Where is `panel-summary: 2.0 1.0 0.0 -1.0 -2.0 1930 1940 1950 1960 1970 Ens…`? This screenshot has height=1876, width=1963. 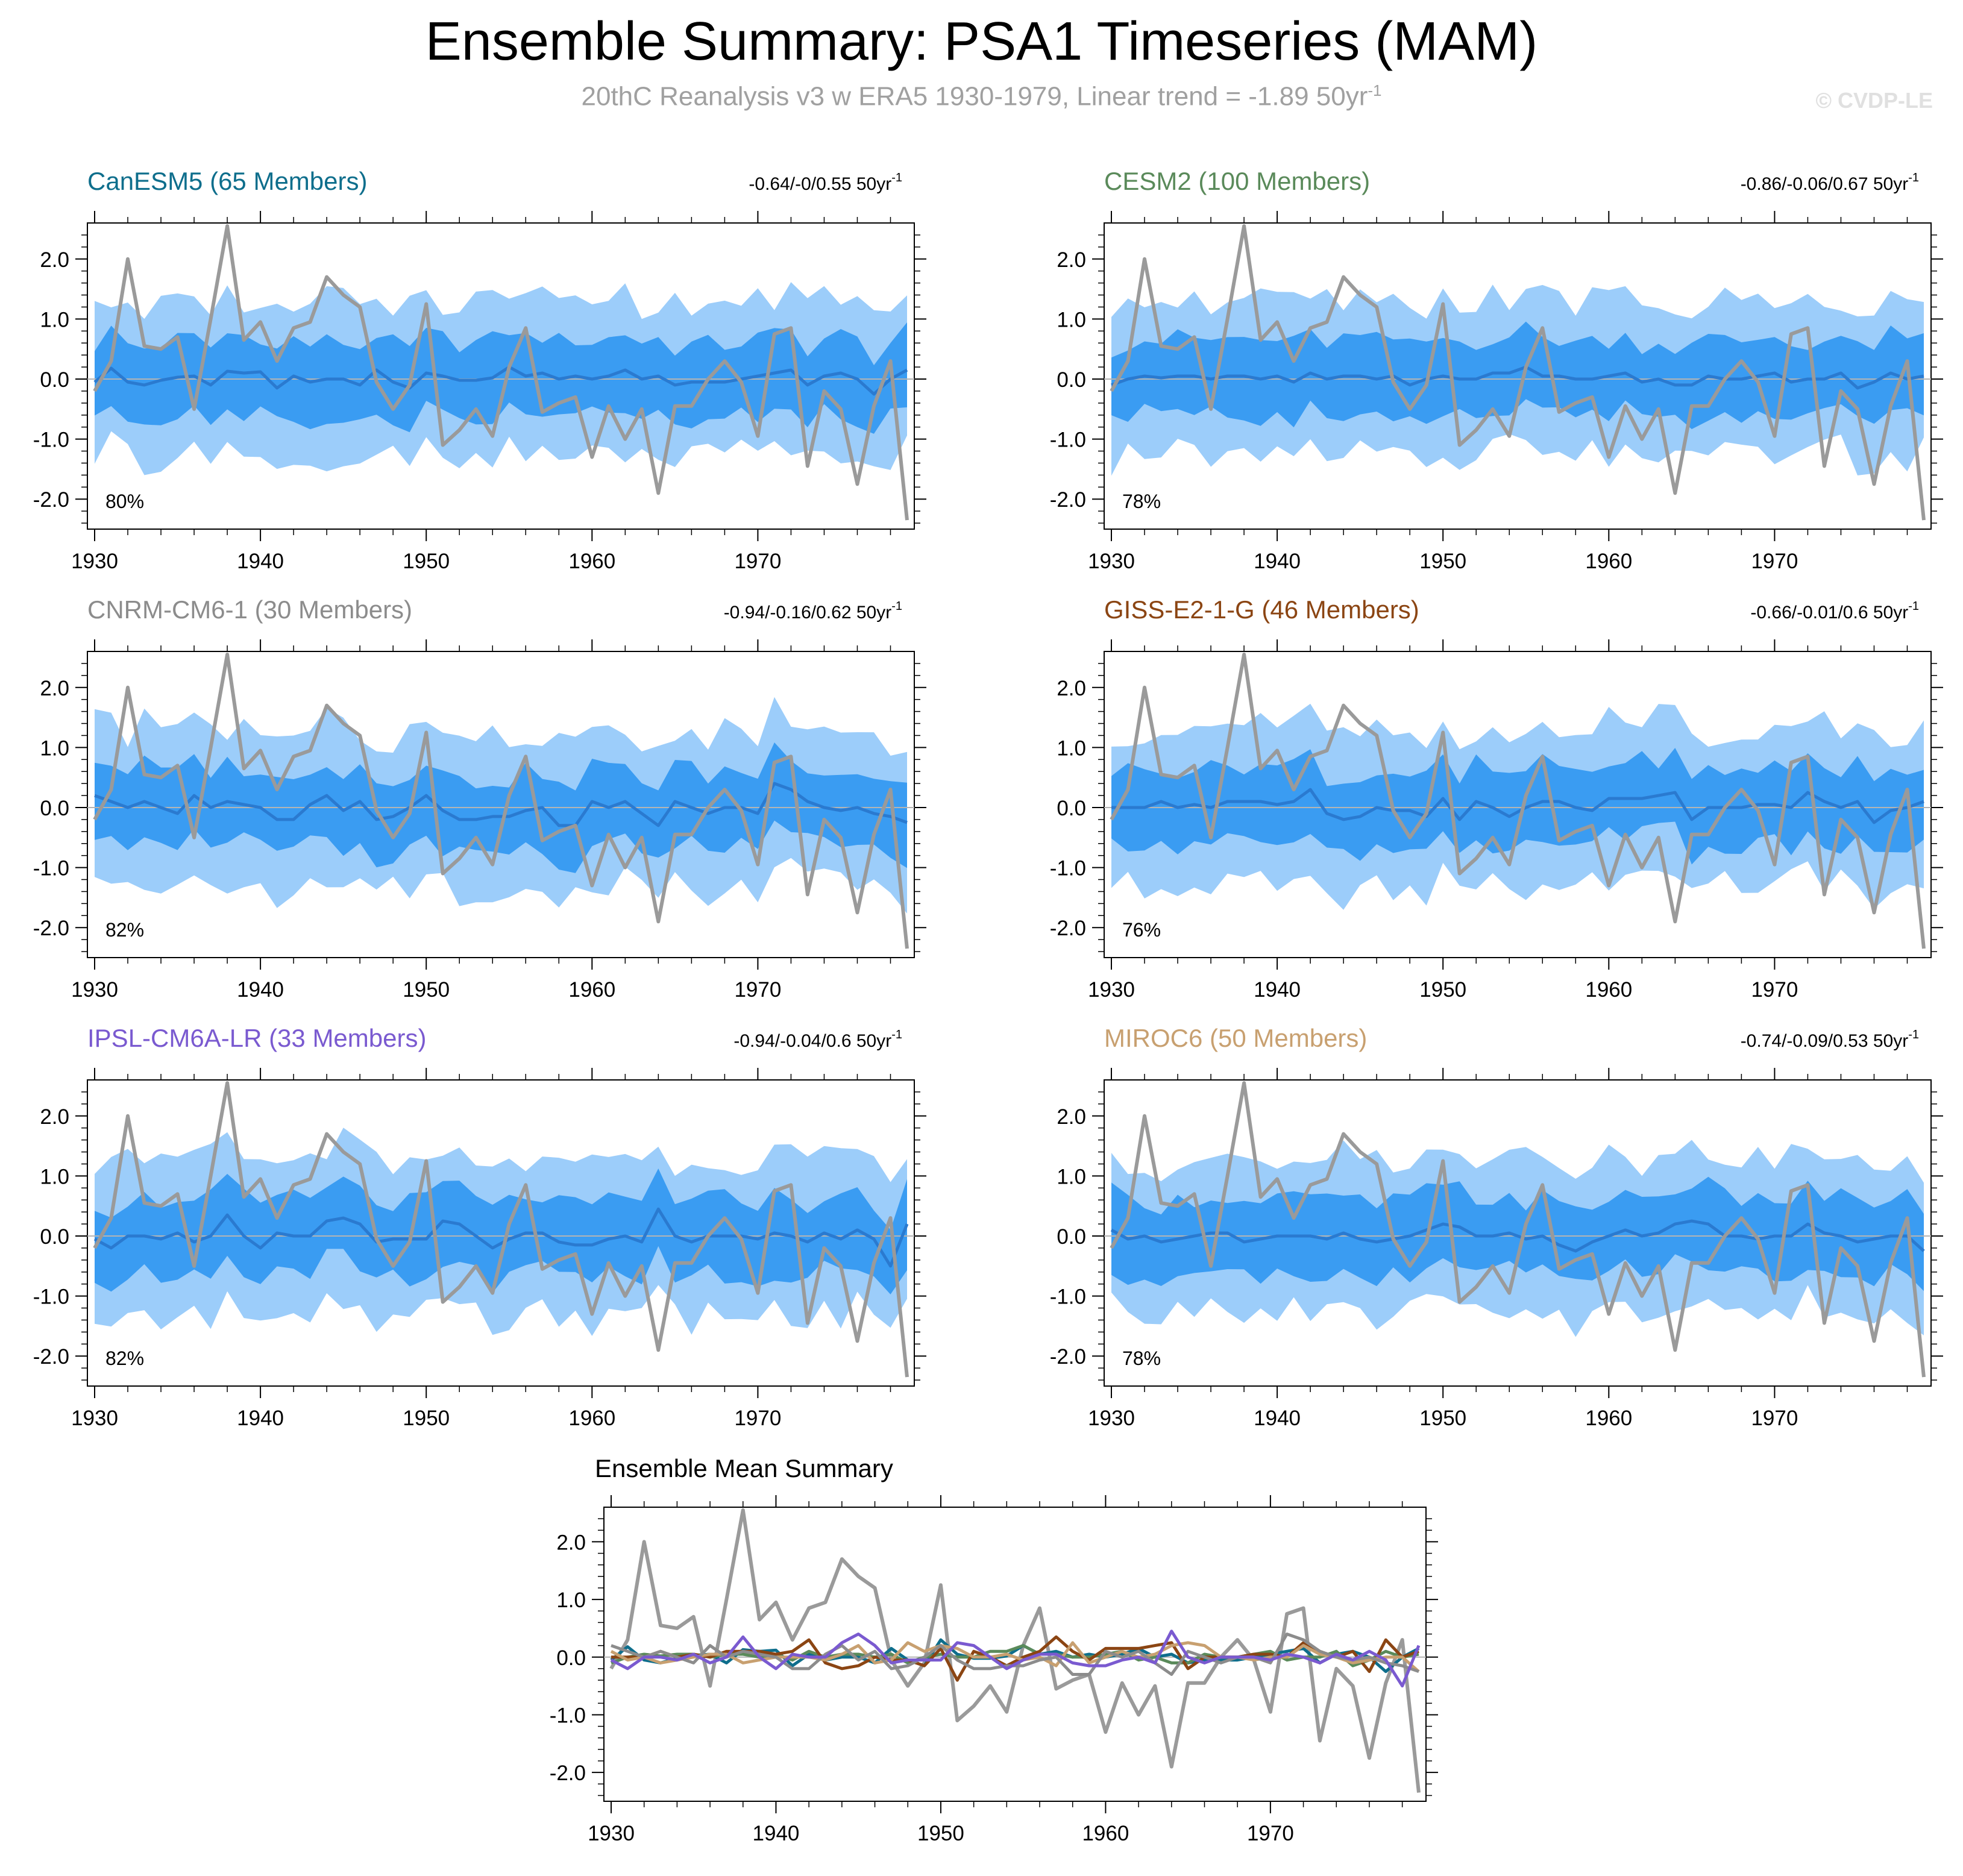 panel-summary: 2.0 1.0 0.0 -1.0 -2.0 1930 1940 1950 1960 1970 Ens… is located at coordinates (994, 1649).